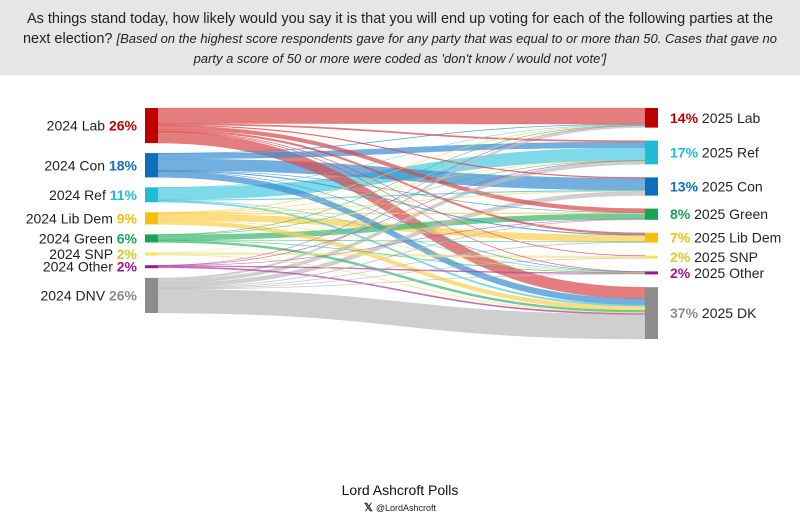  Describe the element at coordinates (151, 254) in the screenshot. I see `node-bar-snp24` at that location.